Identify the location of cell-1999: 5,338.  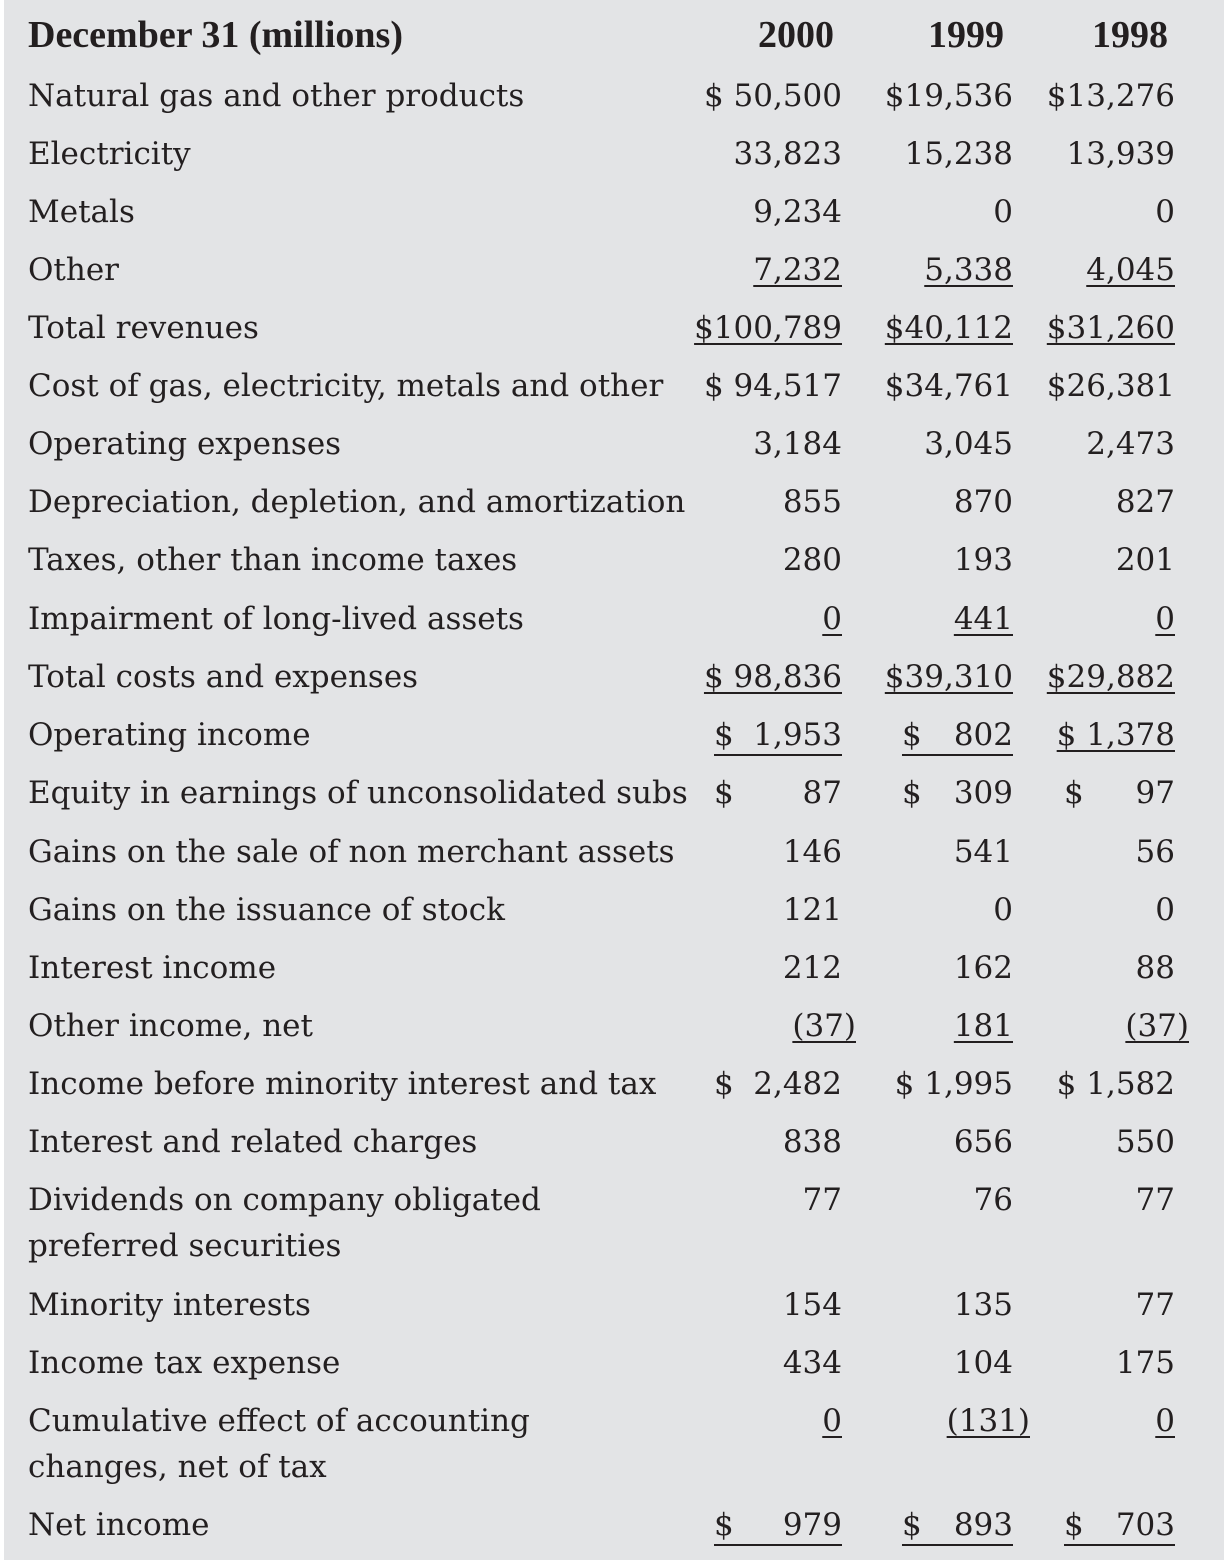
(968, 270).